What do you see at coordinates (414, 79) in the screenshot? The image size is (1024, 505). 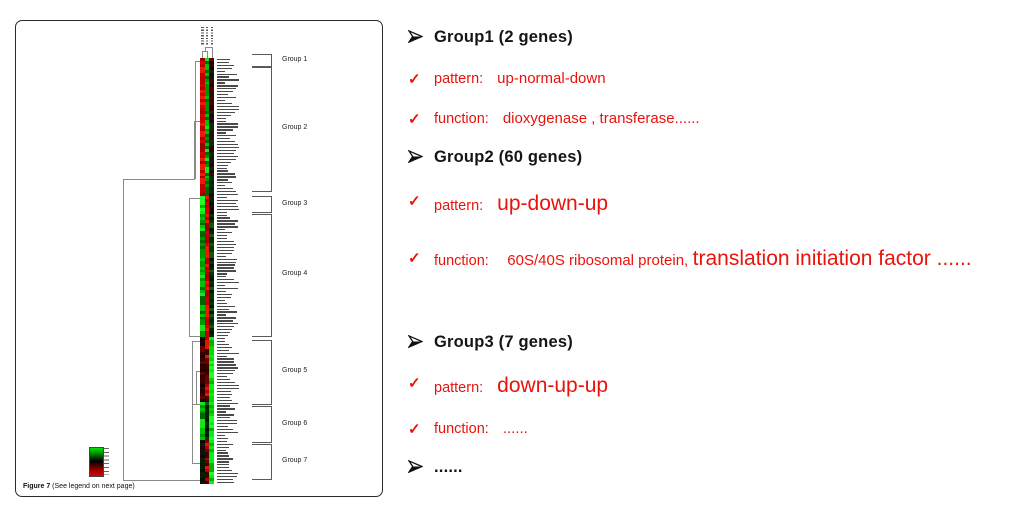 I see `check-icon: ✓` at bounding box center [414, 79].